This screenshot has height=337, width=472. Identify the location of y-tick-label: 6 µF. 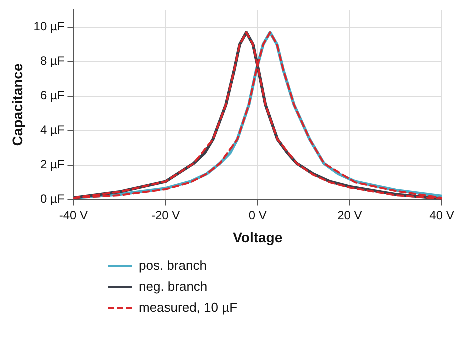
(52, 95).